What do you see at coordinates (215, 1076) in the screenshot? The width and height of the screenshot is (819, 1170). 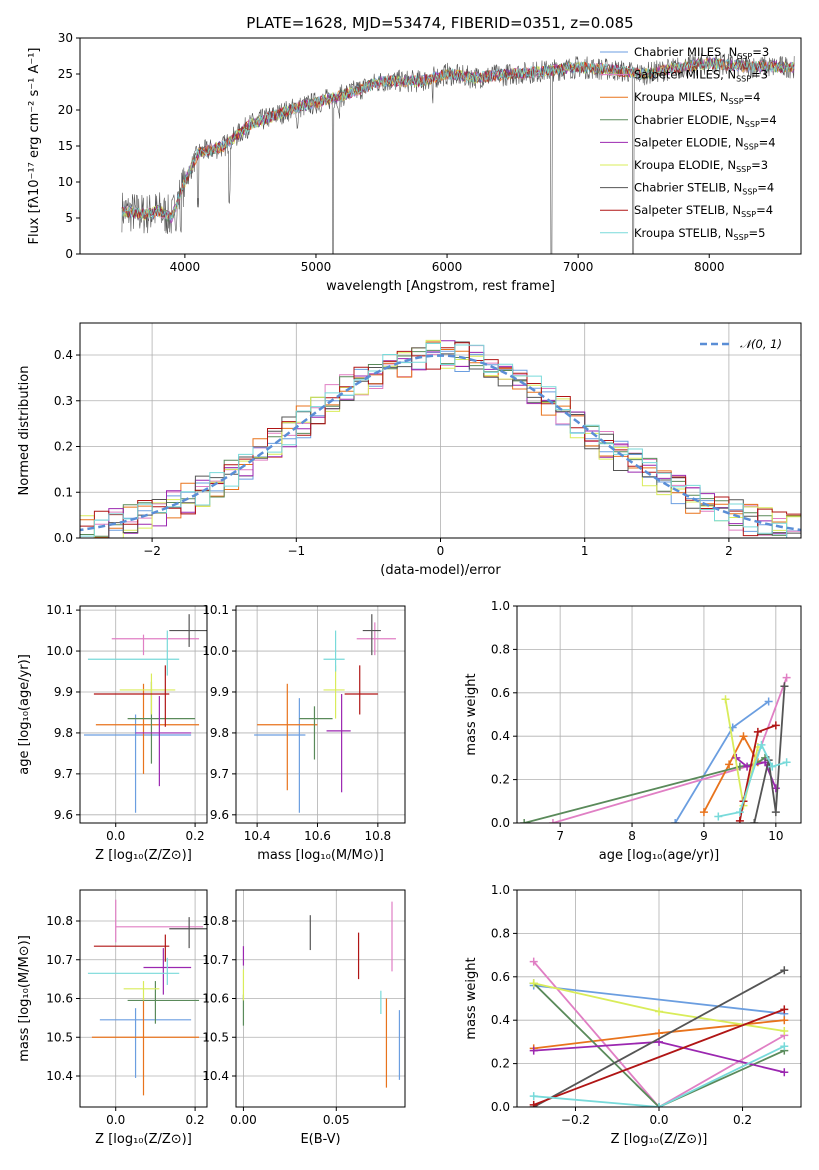 I see `y-tick-label: 10.4` at bounding box center [215, 1076].